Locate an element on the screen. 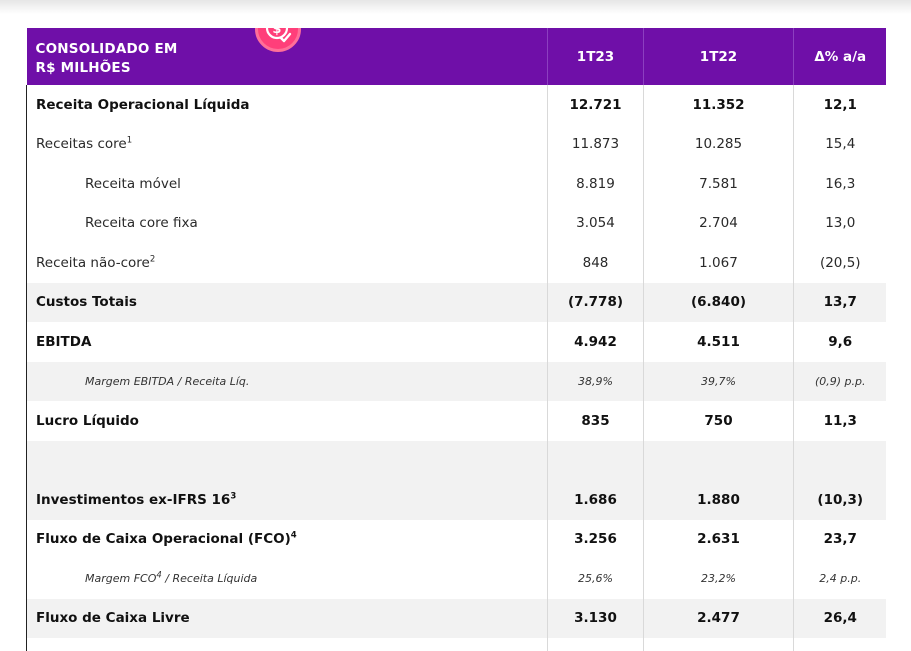 The height and width of the screenshot is (651, 911). row-label: Custos Totais is located at coordinates (287, 302).